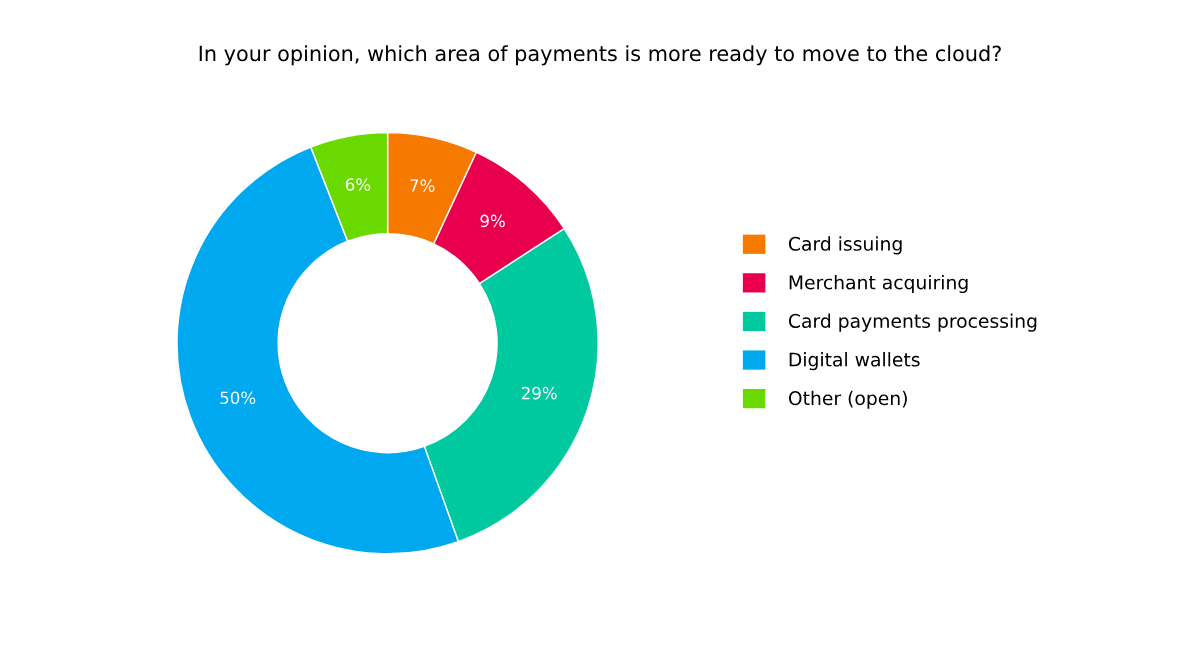  Describe the element at coordinates (238, 398) in the screenshot. I see `data-label: 50%` at that location.